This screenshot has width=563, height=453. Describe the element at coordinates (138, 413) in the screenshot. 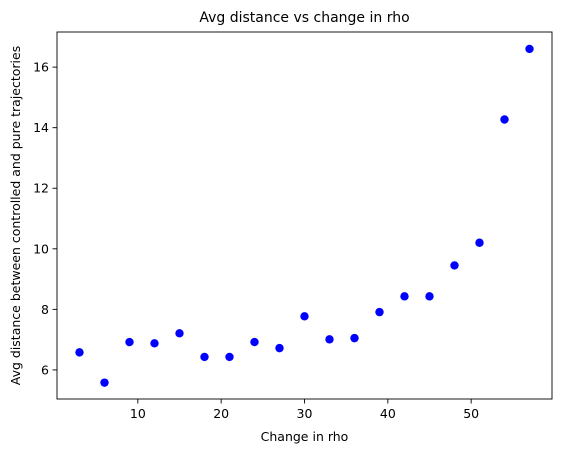

I see `x-tick-label: 10` at that location.